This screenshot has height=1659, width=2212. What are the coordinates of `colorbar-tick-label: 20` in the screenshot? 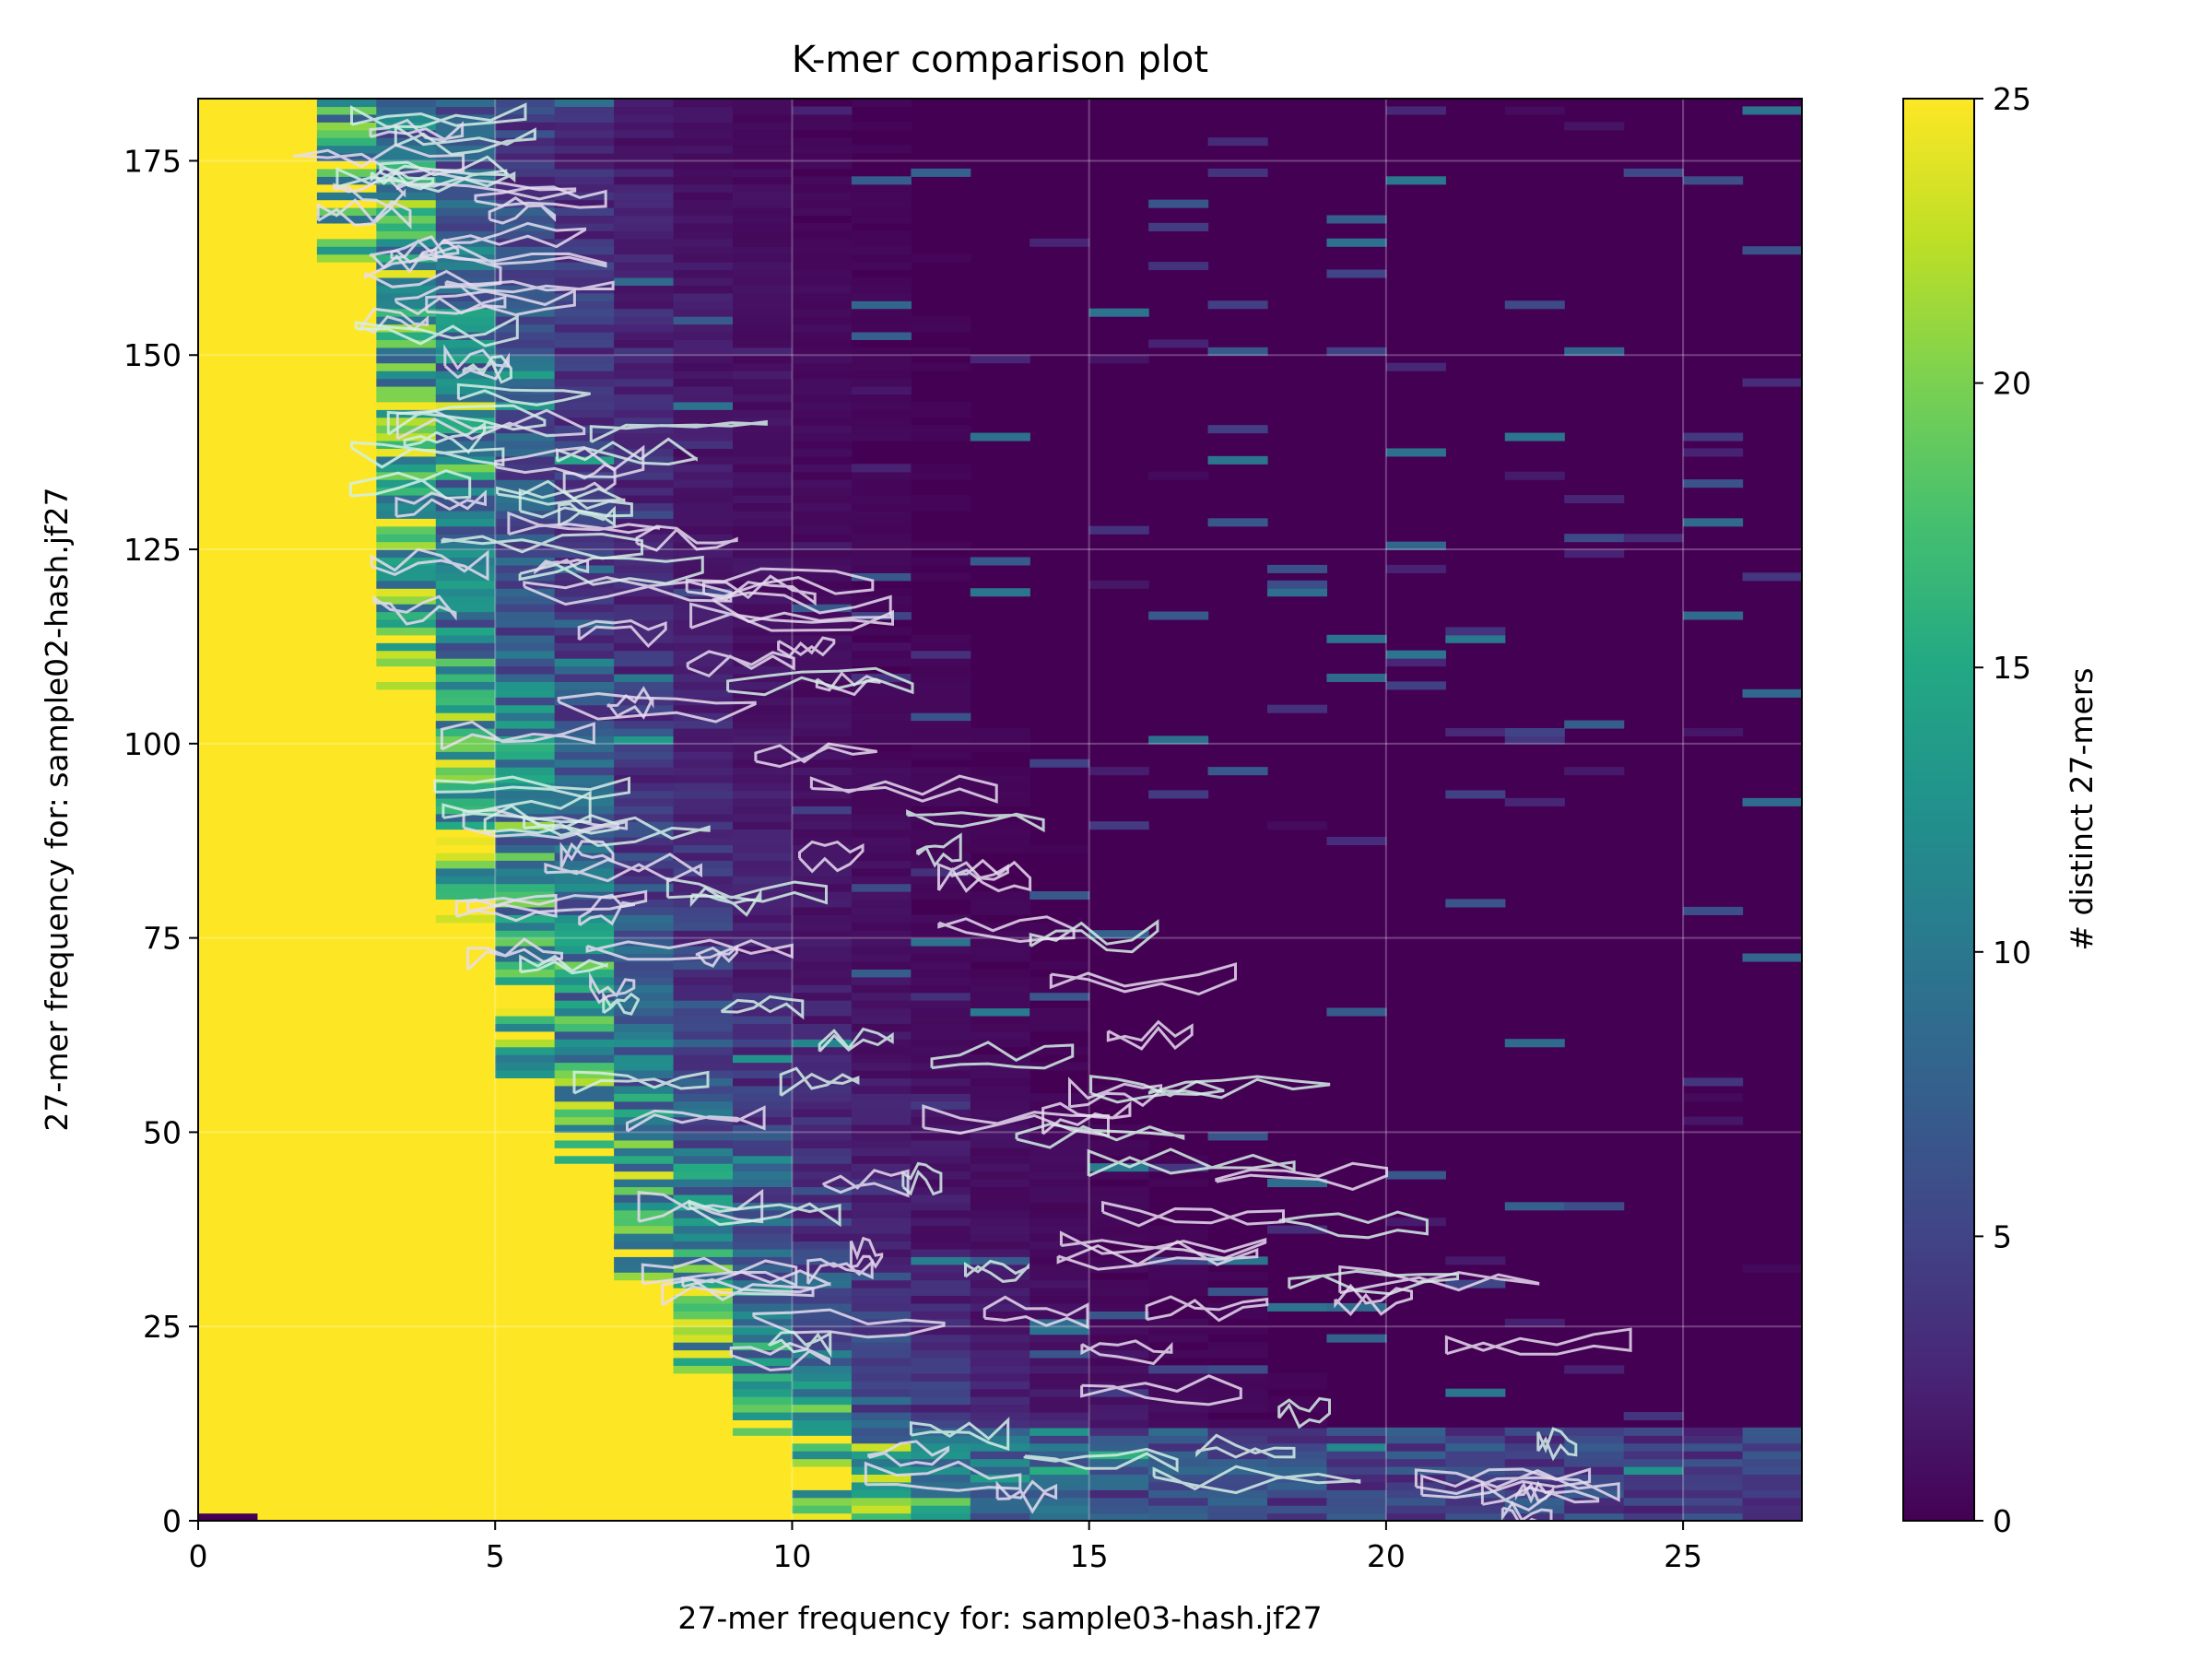 It's located at (2012, 384).